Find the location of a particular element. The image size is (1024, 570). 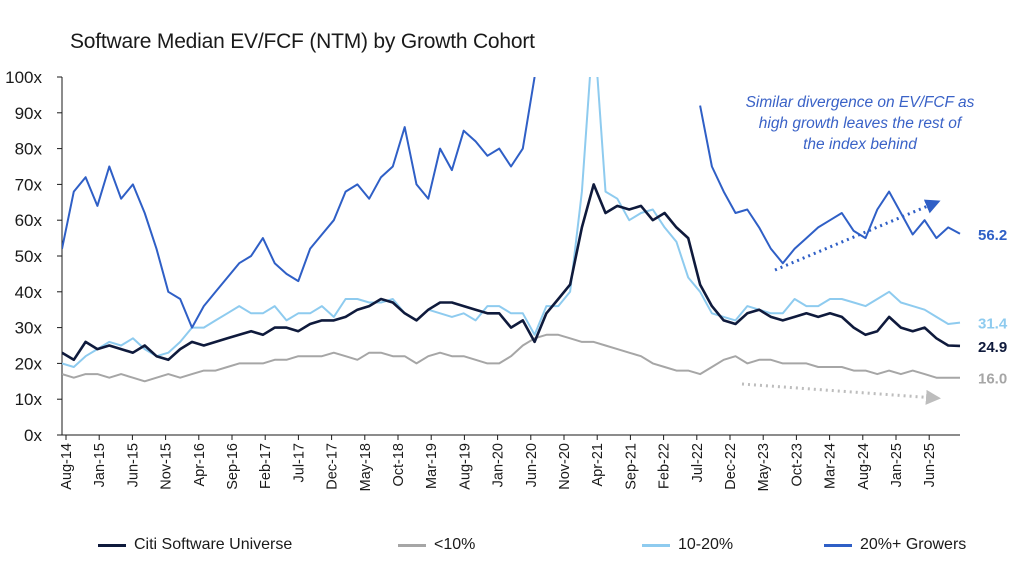

legend-item: Citi Software Universe is located at coordinates (195, 545).